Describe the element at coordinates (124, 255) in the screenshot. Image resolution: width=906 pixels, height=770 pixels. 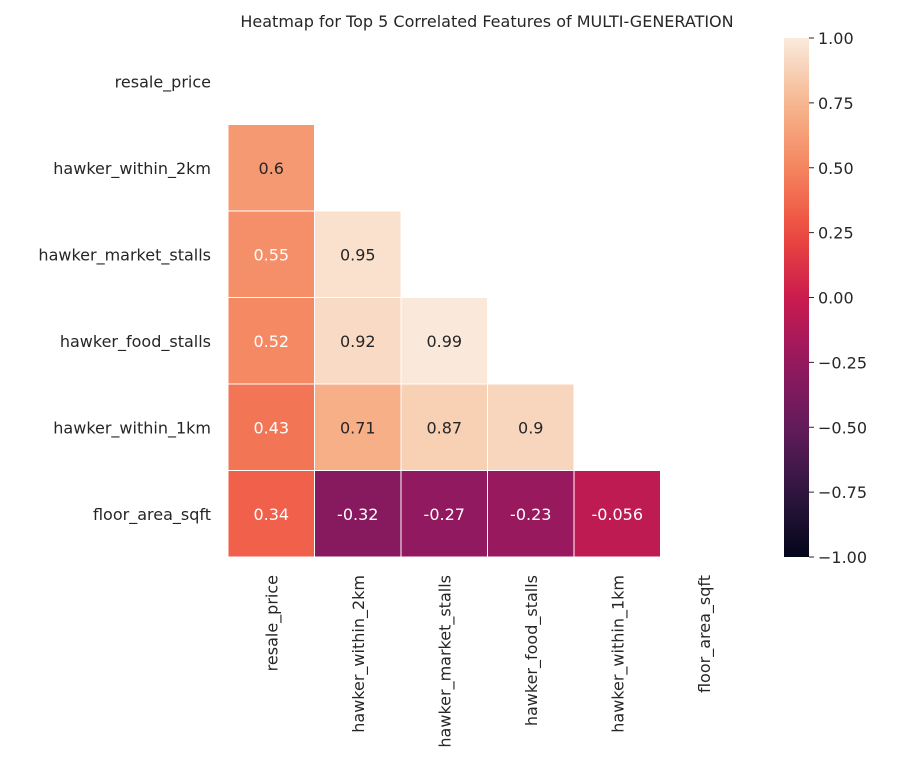
I see `row-label: hawker_market_stalls` at that location.